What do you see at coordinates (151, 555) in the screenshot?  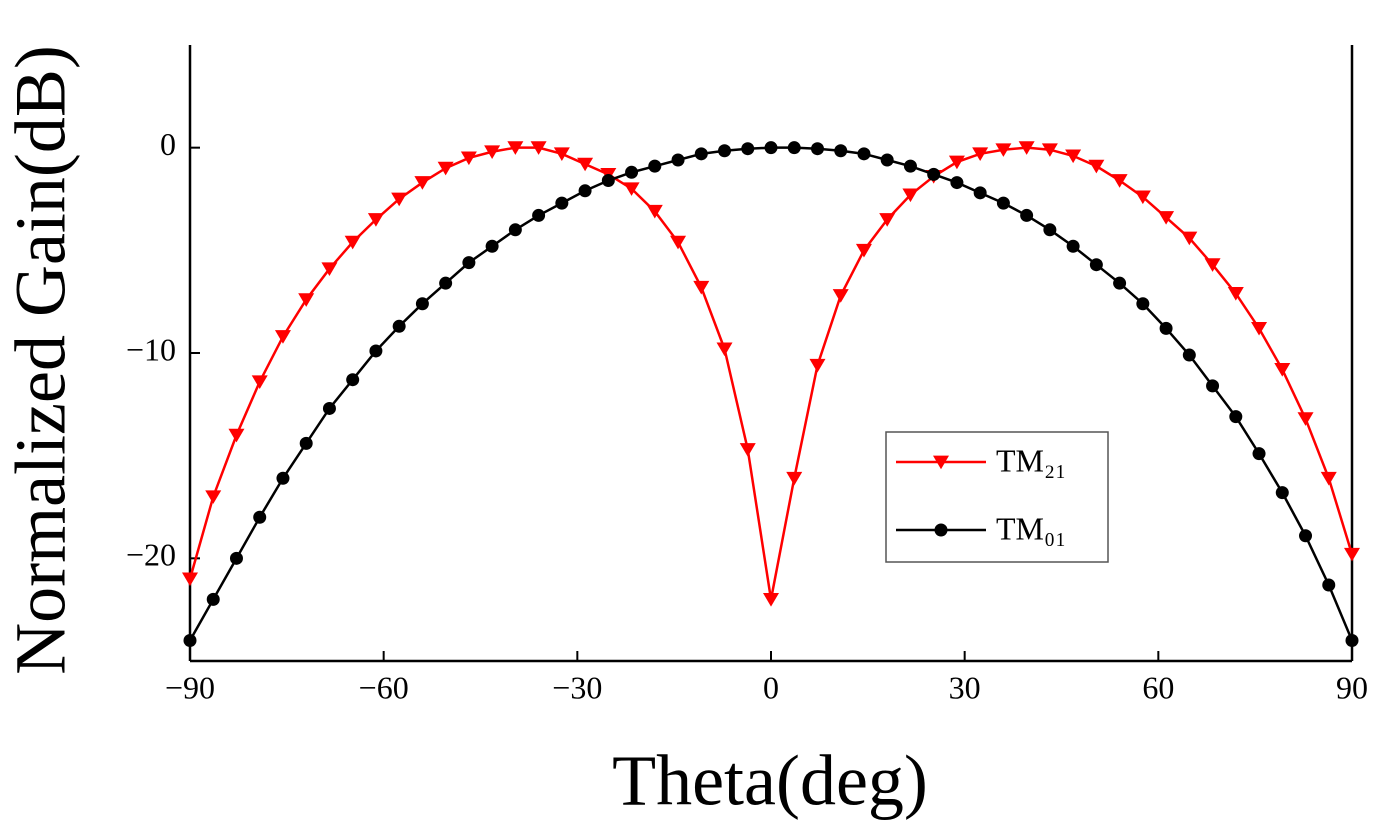 I see `y-tick-label: −20` at bounding box center [151, 555].